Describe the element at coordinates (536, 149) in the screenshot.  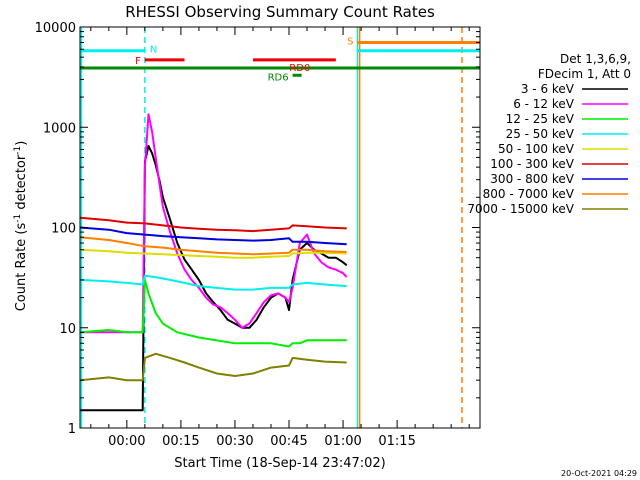
I see `legend-label-5: 50 - 100 keV` at that location.